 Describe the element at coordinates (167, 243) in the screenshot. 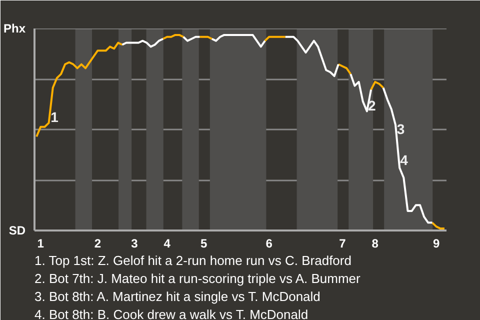

I see `x-tick-label: 4` at that location.